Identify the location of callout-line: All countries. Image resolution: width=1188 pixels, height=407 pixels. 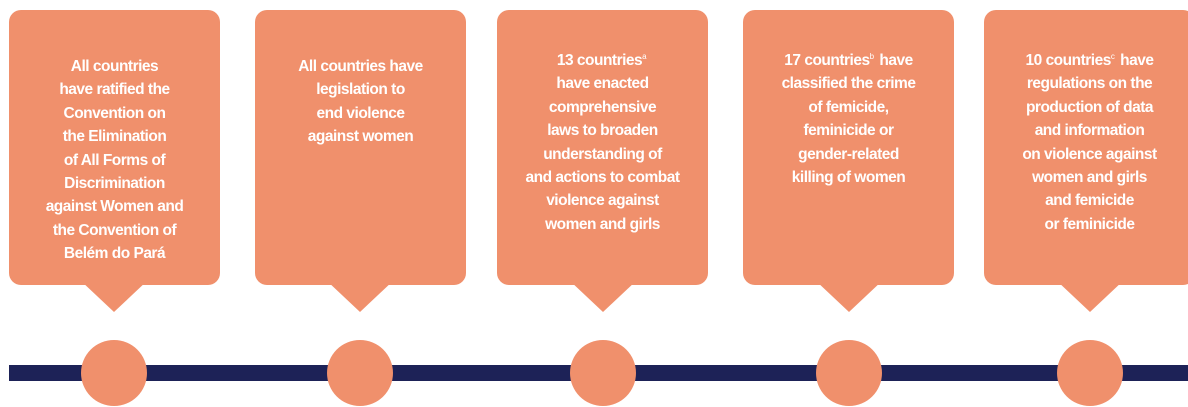
(114, 66).